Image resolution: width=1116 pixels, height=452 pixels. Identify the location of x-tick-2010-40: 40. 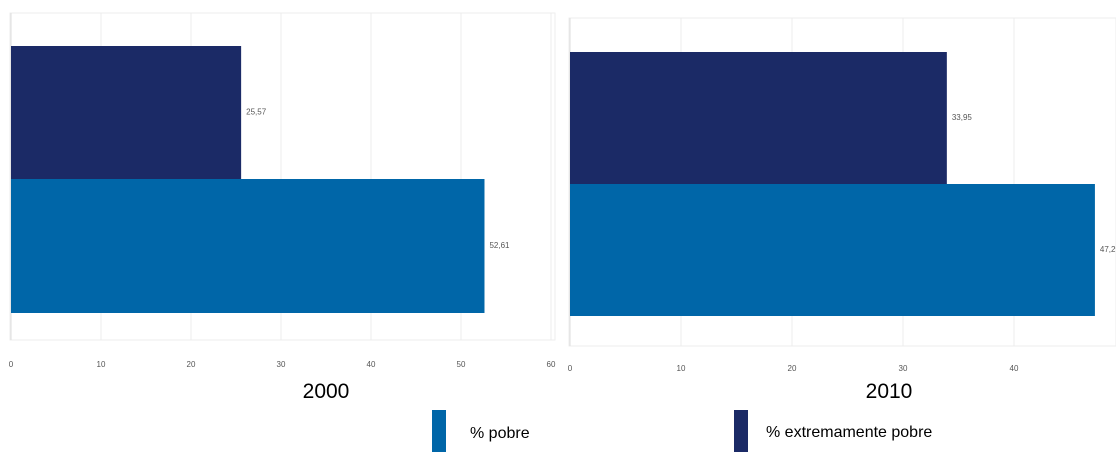
(1014, 368).